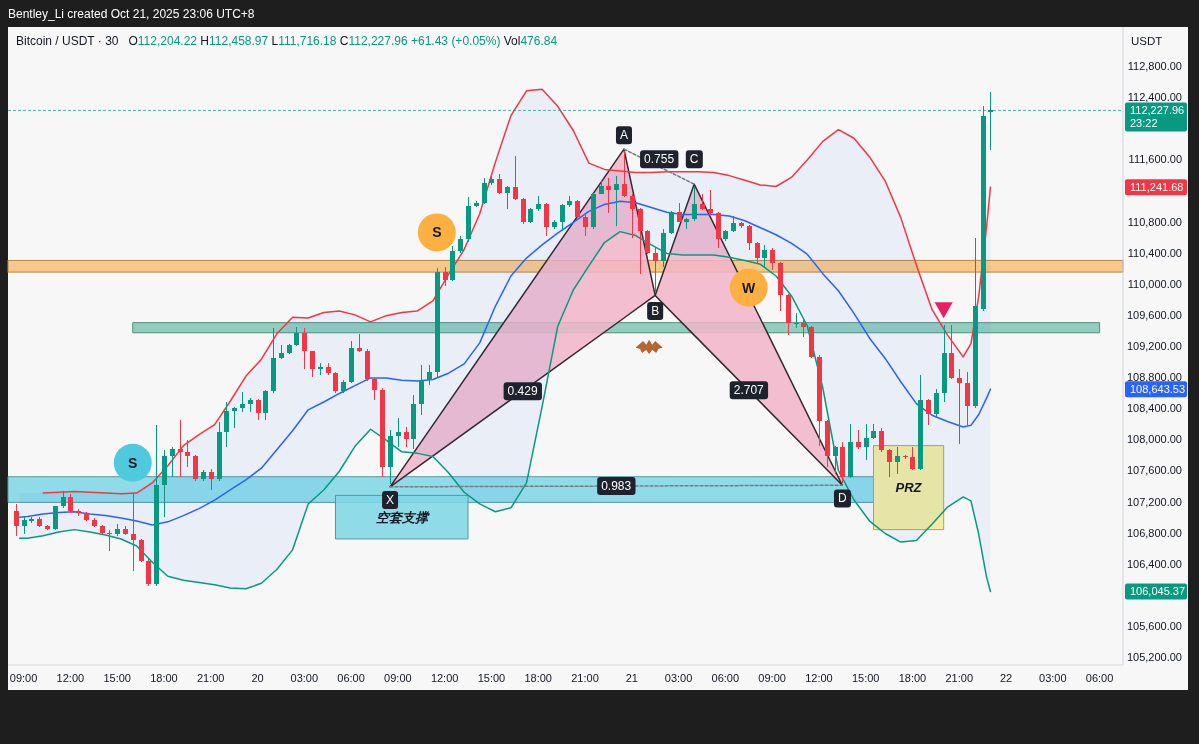  What do you see at coordinates (1006, 677) in the screenshot?
I see `x-tick: 22` at bounding box center [1006, 677].